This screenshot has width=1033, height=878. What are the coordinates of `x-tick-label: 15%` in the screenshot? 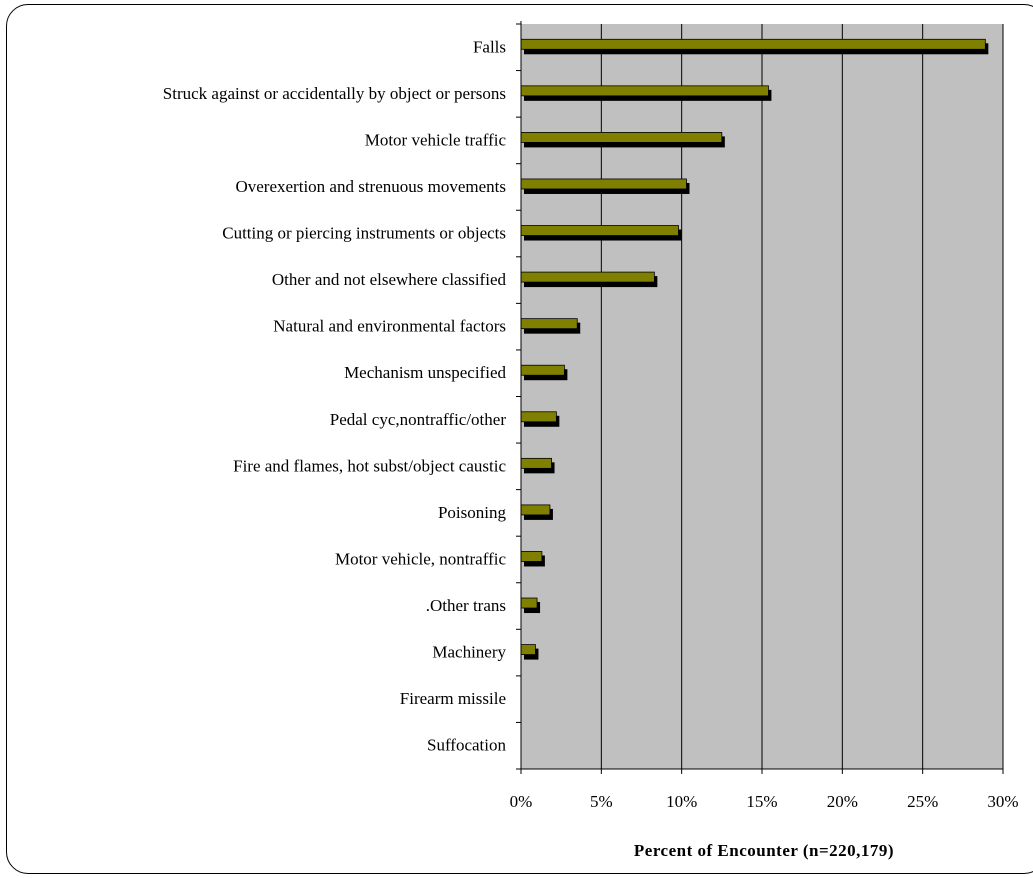 It's located at (761, 801).